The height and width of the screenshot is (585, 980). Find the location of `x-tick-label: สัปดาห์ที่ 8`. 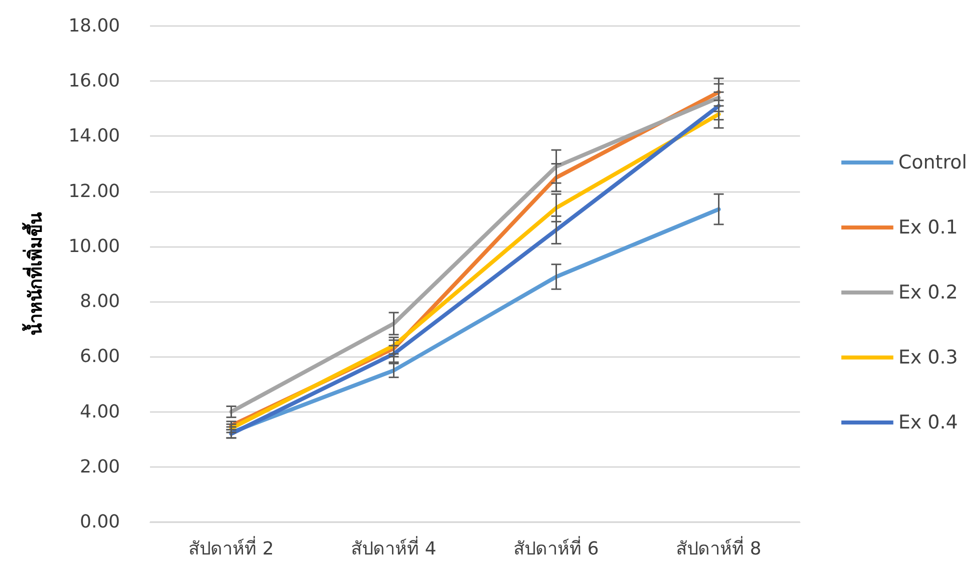

x-tick-label: สัปดาห์ที่ 8 is located at coordinates (719, 548).